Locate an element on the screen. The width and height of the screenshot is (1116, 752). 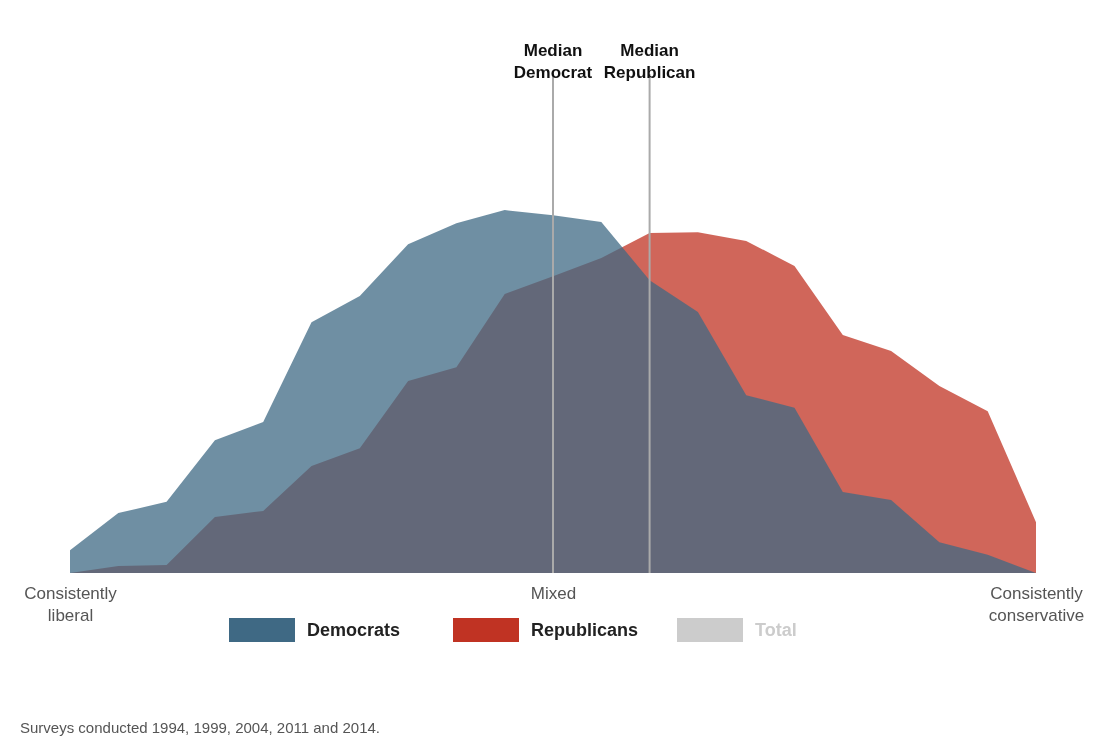
text: Median Democrat is located at coordinates (553, 61).